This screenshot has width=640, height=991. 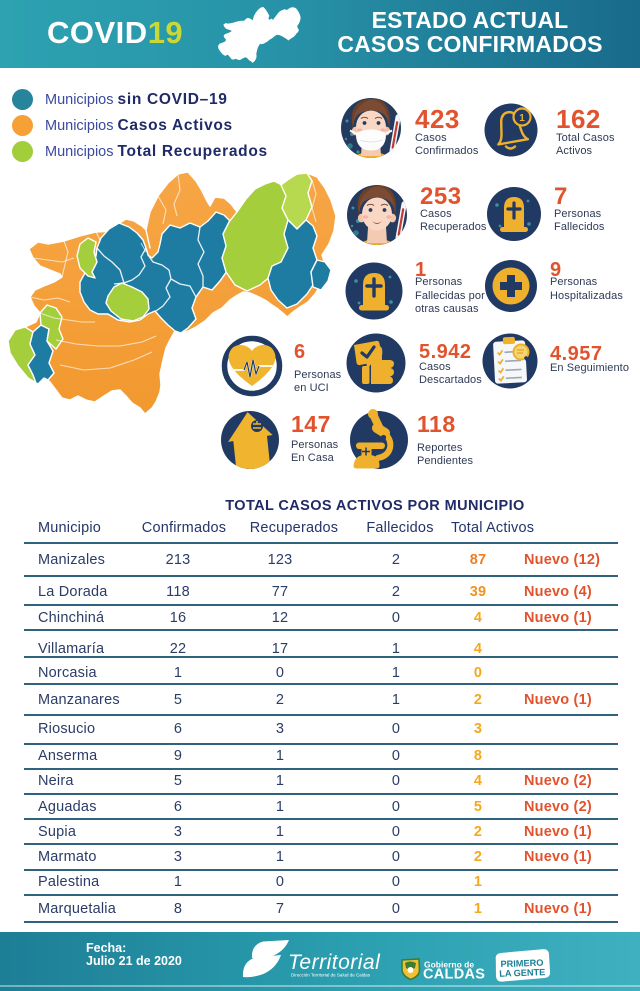 I want to click on svg-text: CALDAS, so click(x=454, y=975).